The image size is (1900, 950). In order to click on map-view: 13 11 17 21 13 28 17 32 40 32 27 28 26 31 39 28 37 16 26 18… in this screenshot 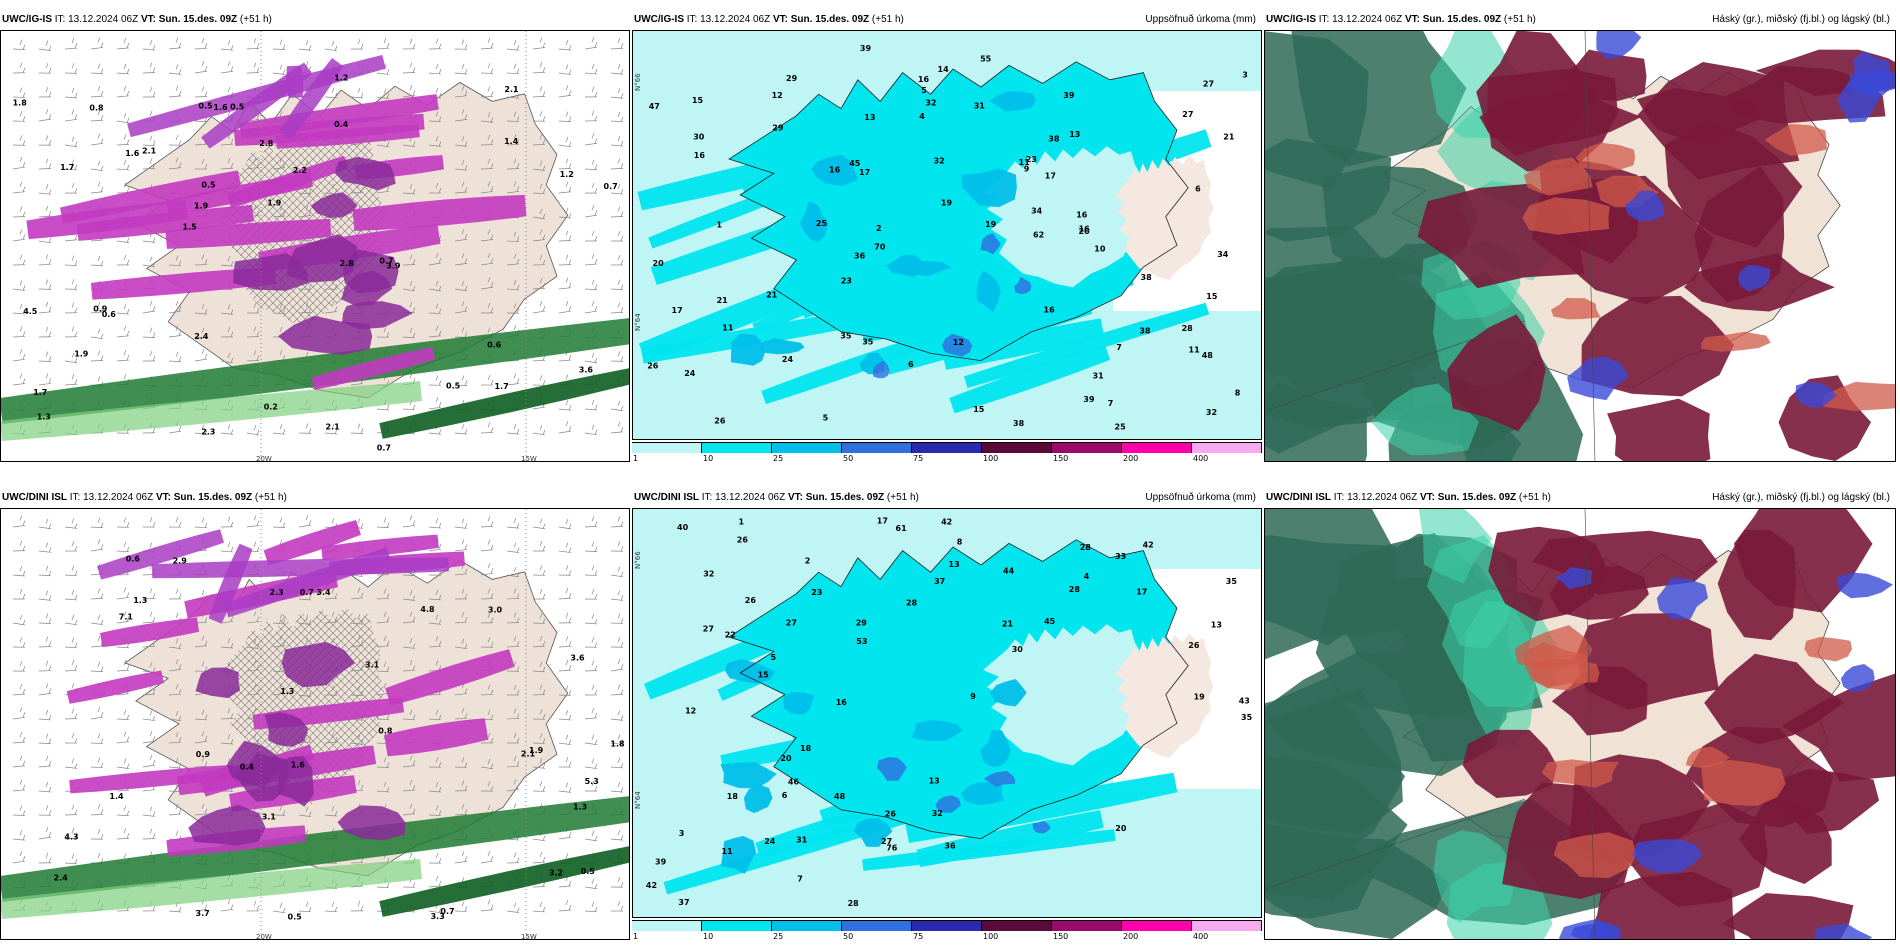, I will do `click(947, 713)`.